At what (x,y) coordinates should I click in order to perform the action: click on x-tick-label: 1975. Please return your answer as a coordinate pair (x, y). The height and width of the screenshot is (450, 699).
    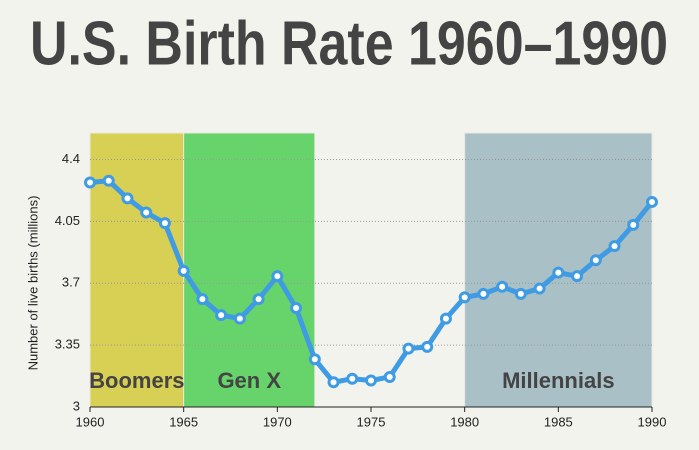
    Looking at the image, I should click on (371, 421).